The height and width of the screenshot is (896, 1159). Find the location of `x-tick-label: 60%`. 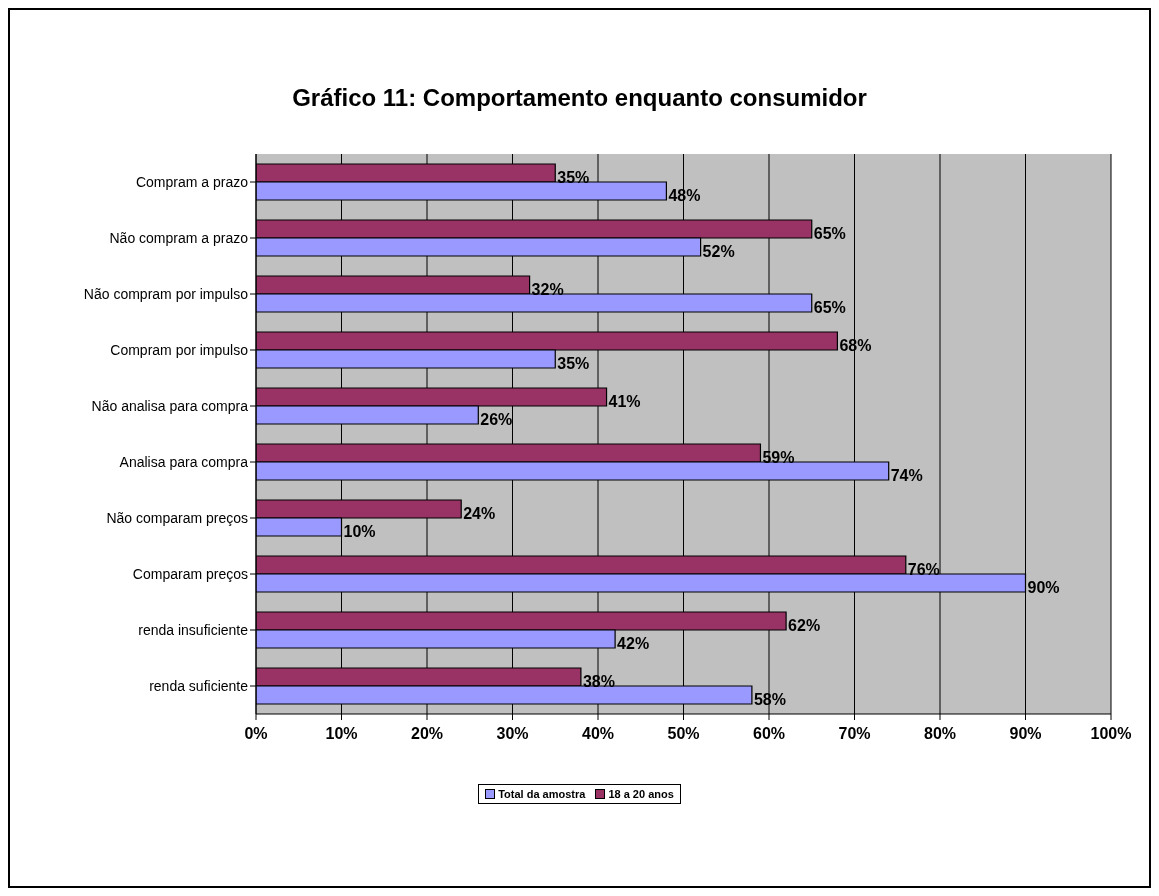

x-tick-label: 60% is located at coordinates (769, 734).